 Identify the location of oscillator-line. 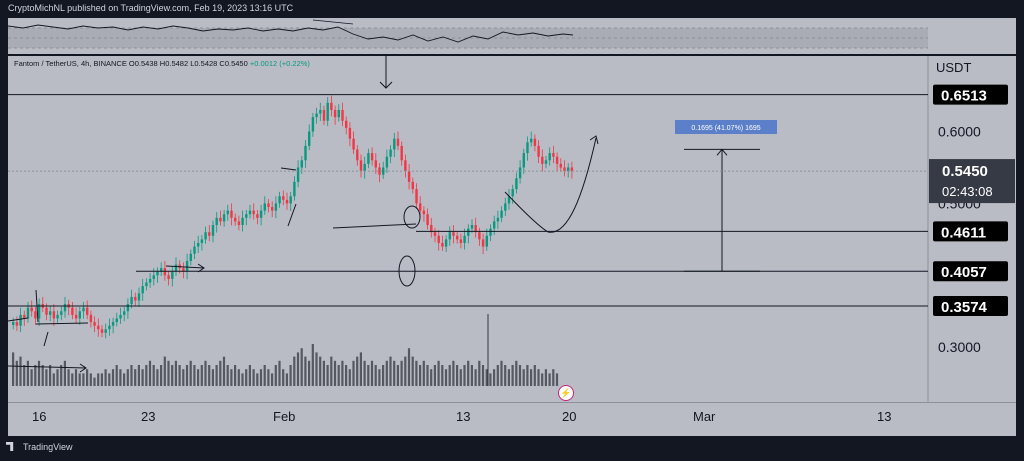
(291, 33).